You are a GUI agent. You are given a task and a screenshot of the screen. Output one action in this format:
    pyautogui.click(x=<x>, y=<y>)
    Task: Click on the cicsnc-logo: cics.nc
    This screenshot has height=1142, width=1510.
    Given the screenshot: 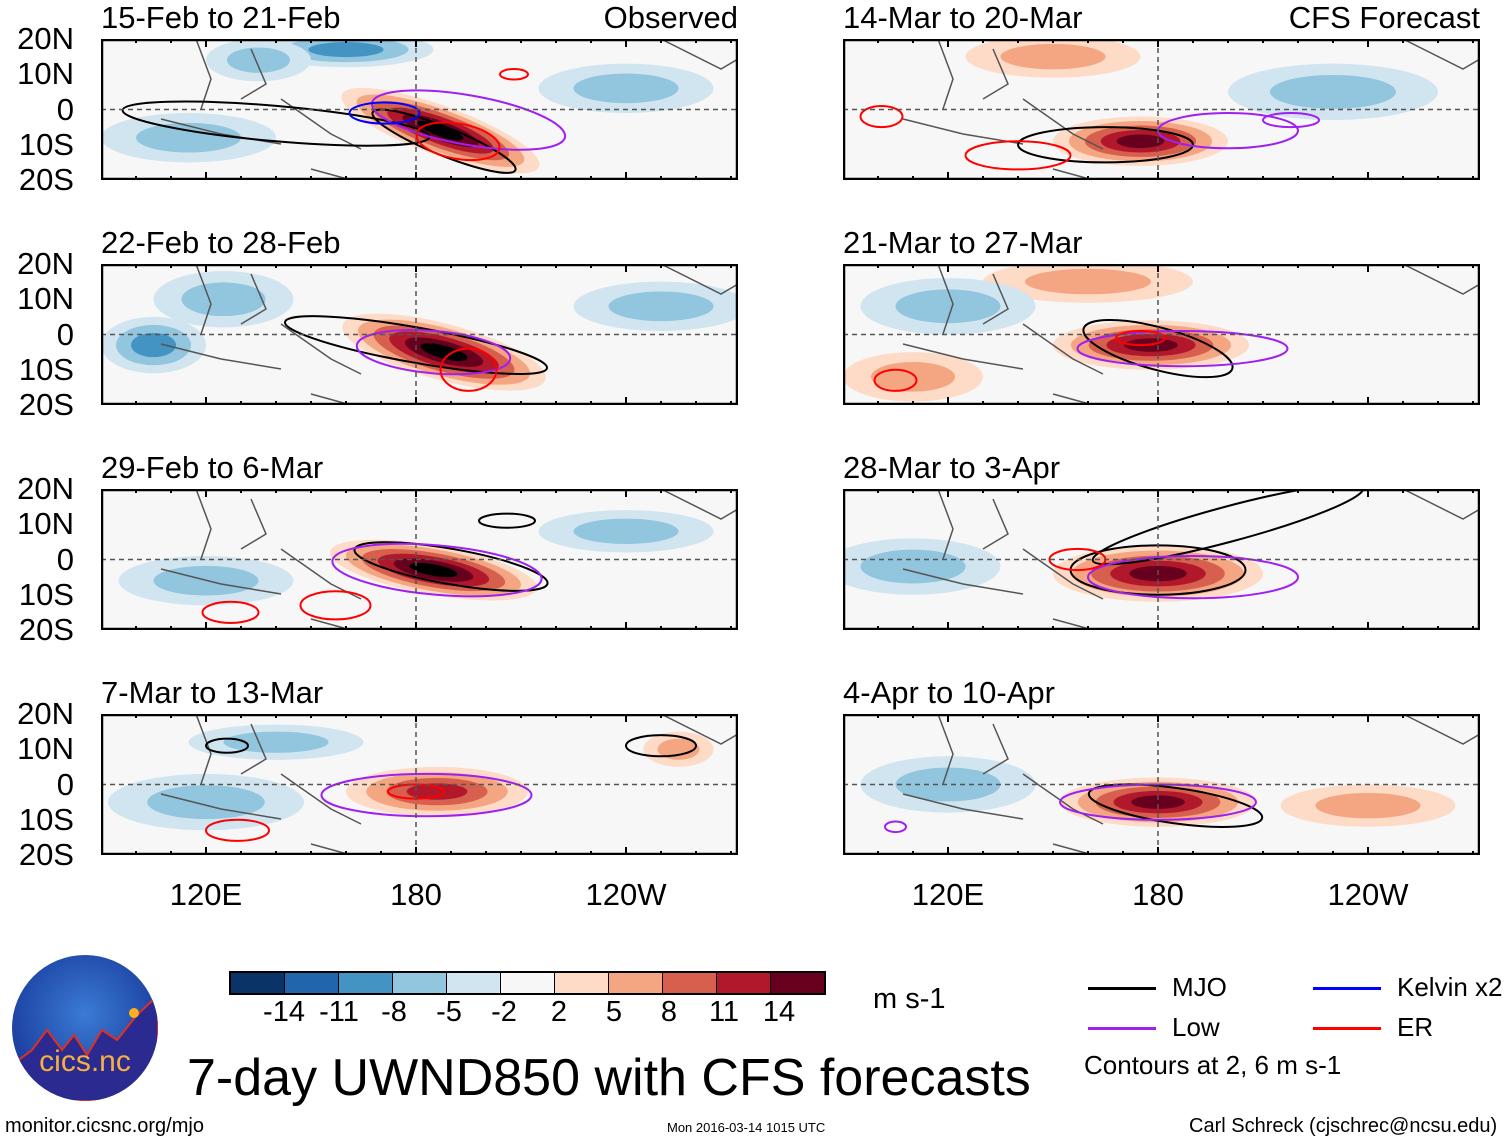 What is the action you would take?
    pyautogui.click(x=85, y=1028)
    